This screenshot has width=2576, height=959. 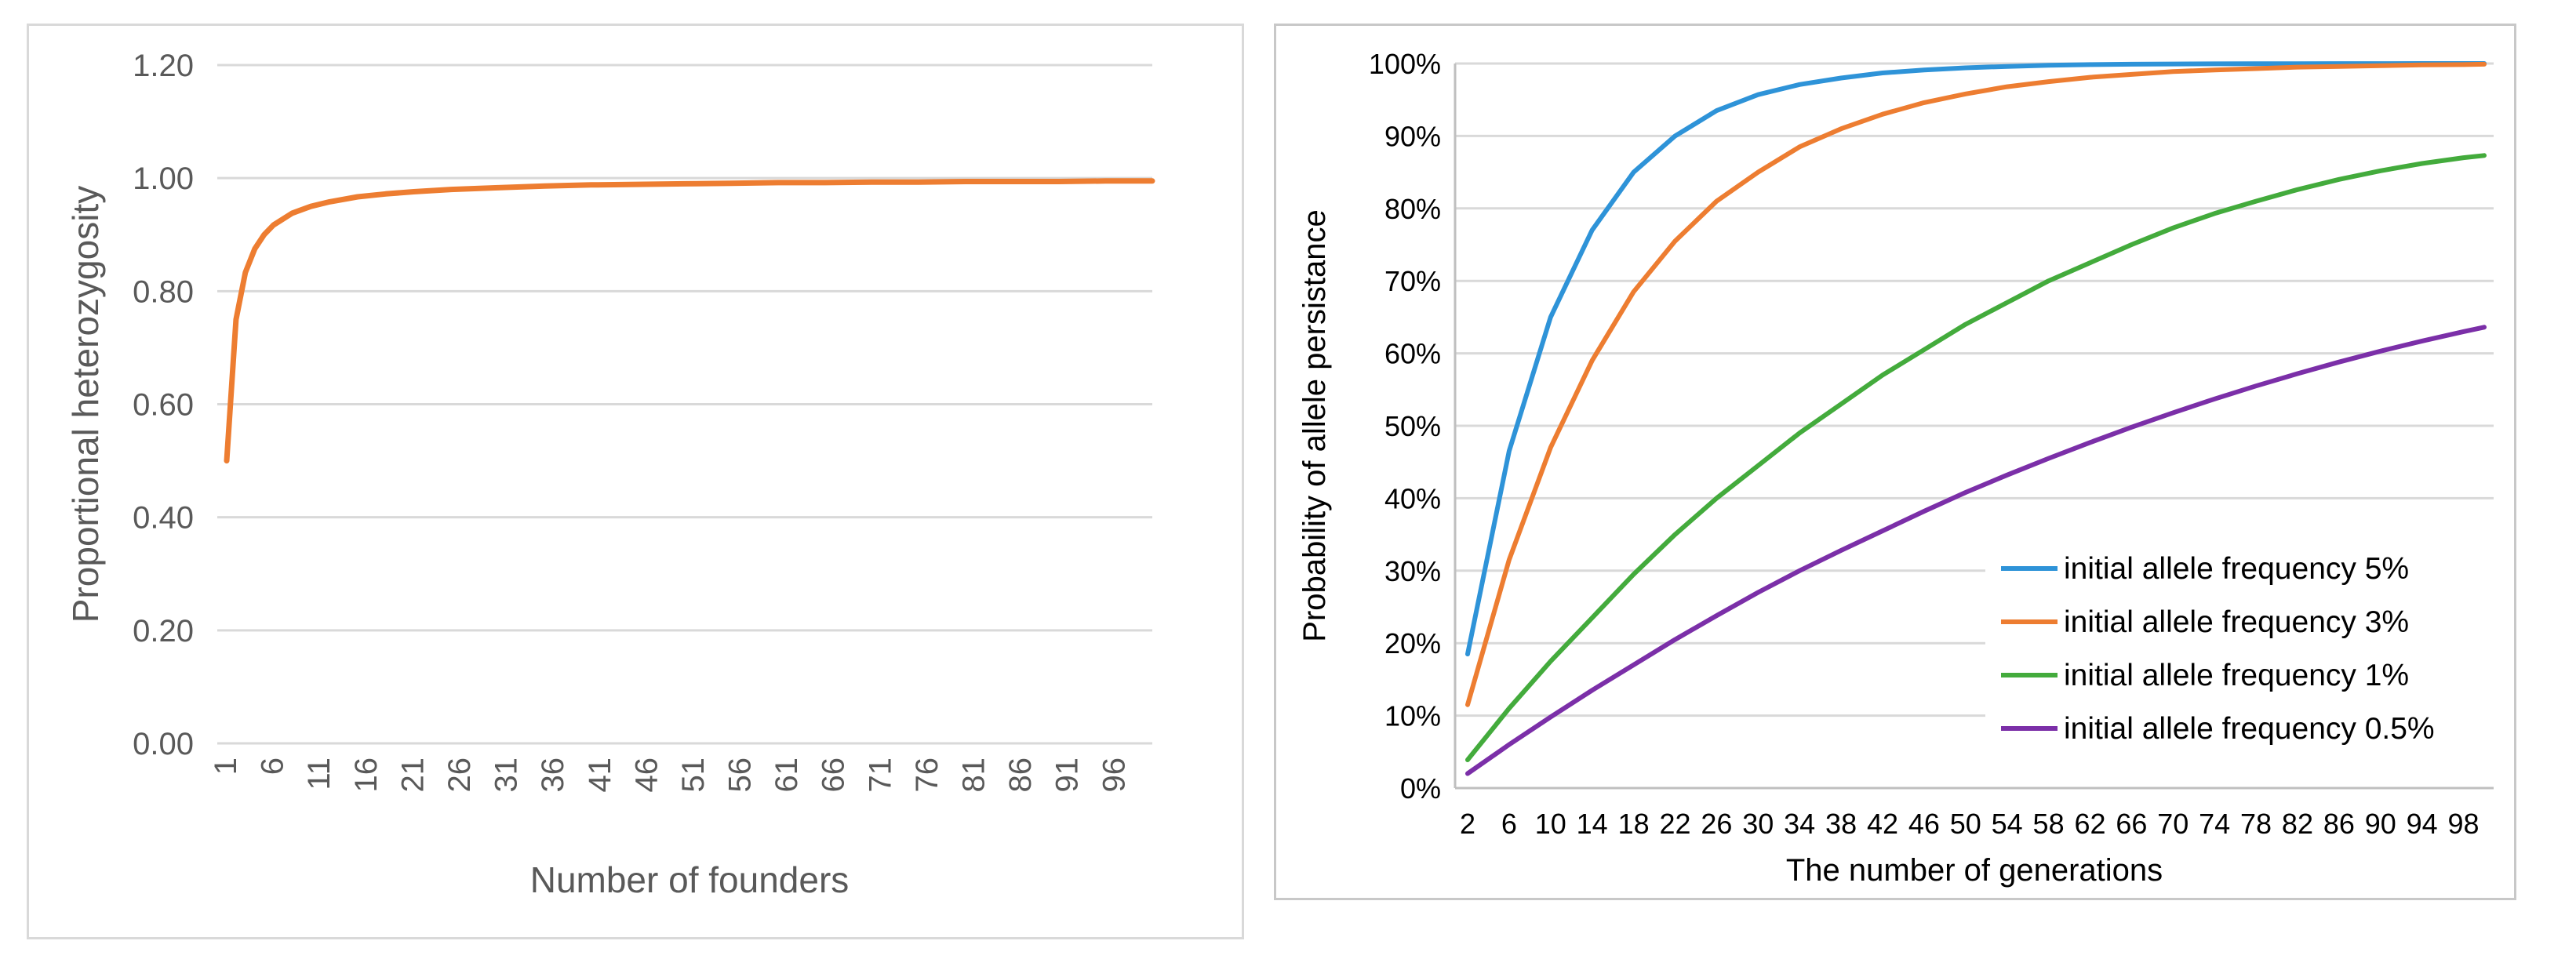 I want to click on x-tick-label: 41, so click(x=600, y=775).